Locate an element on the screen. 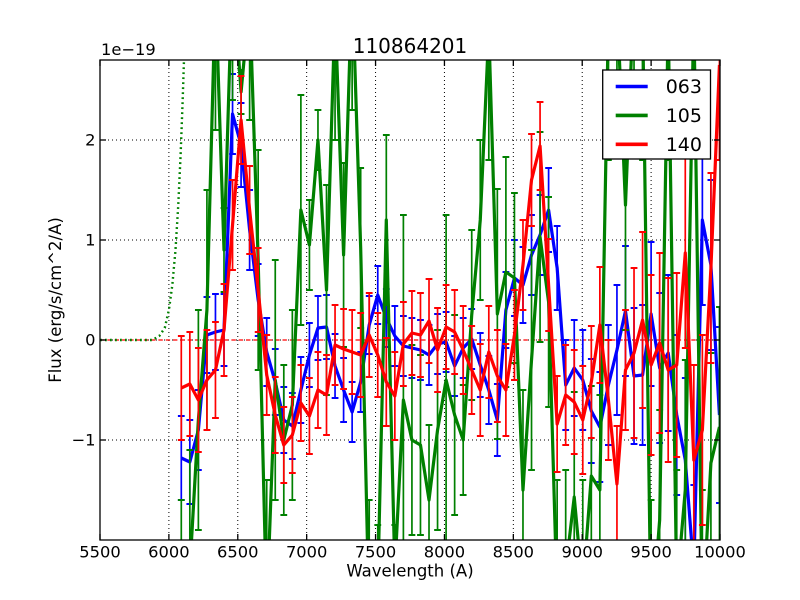  y-tick-label: 1 is located at coordinates (90, 240).